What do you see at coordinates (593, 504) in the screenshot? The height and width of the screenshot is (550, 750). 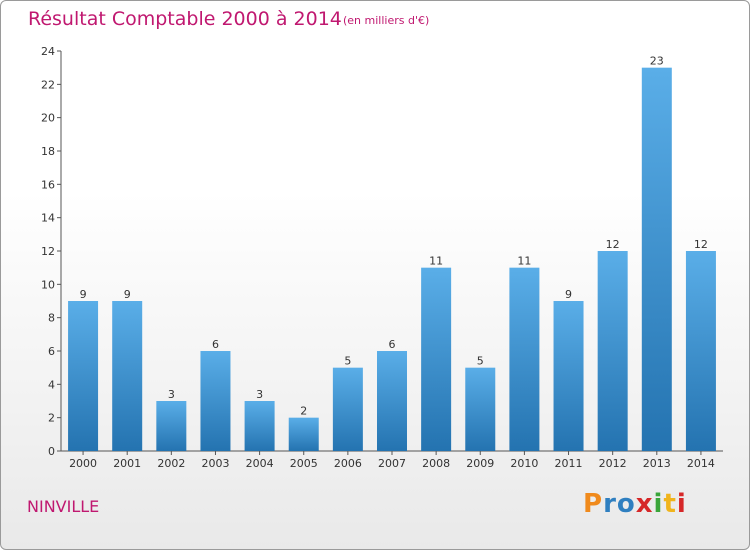 I see `logo-letter: P` at bounding box center [593, 504].